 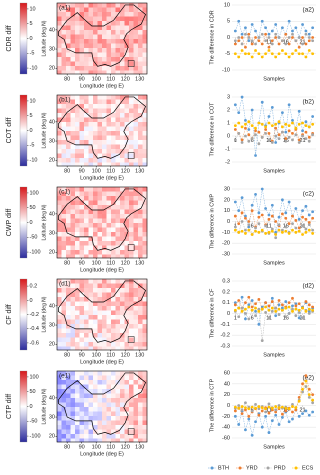 I want to click on y-tick-label: 3, so click(x=228, y=97).